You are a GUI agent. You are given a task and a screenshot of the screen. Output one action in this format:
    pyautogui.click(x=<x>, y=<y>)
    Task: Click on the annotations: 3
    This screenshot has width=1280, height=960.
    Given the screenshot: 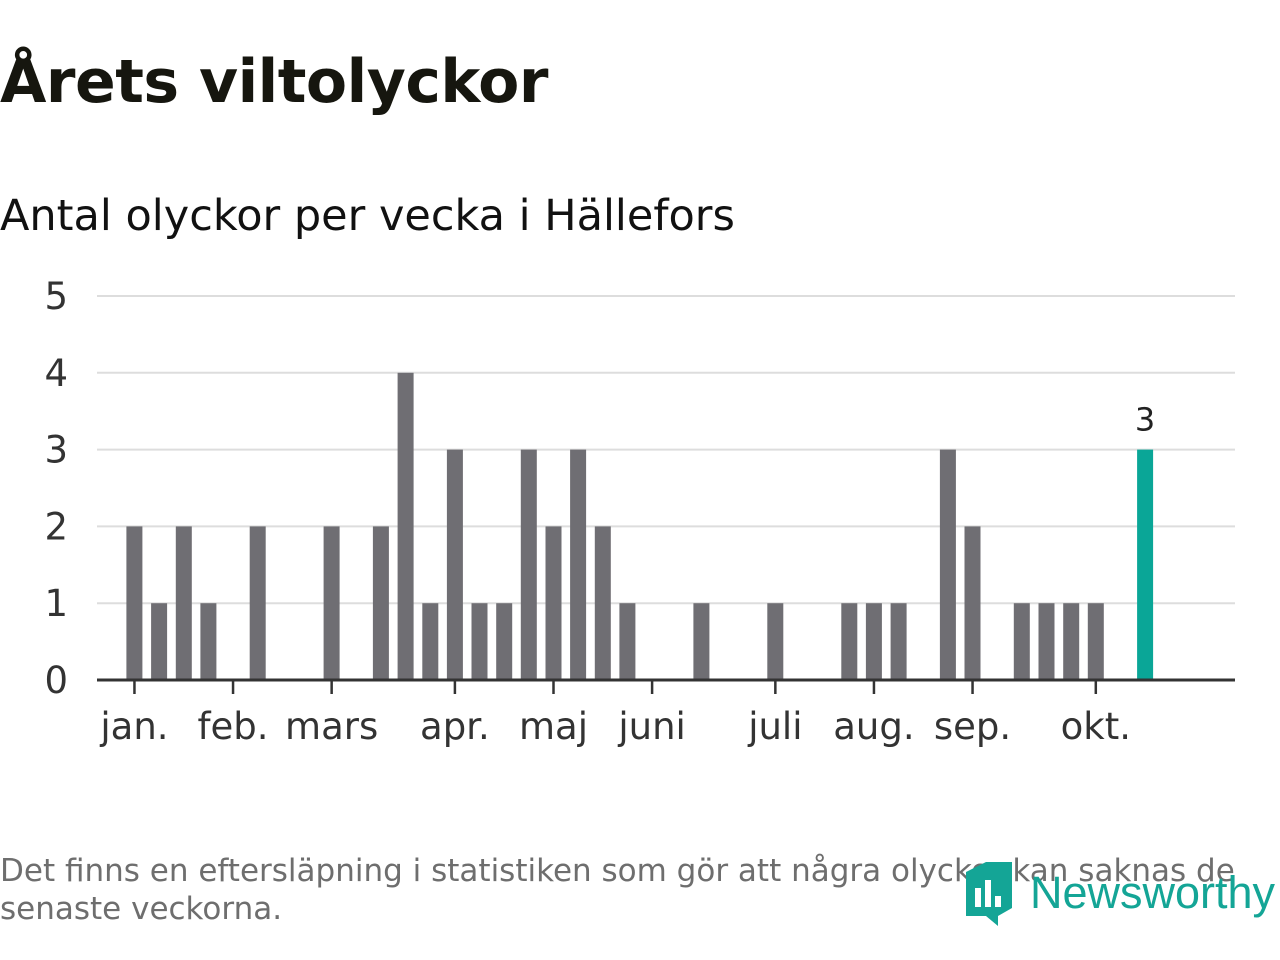 What is the action you would take?
    pyautogui.click(x=1145, y=420)
    